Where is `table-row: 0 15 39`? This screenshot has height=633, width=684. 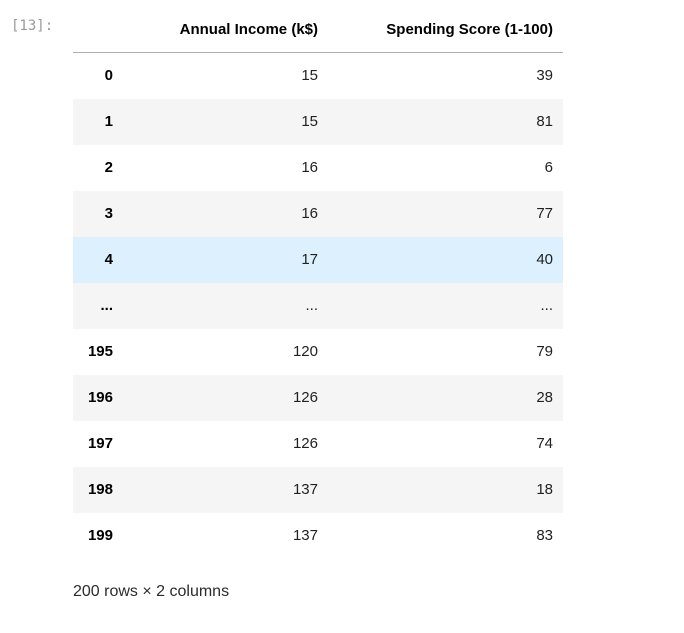
table-row: 0 15 39 is located at coordinates (318, 76).